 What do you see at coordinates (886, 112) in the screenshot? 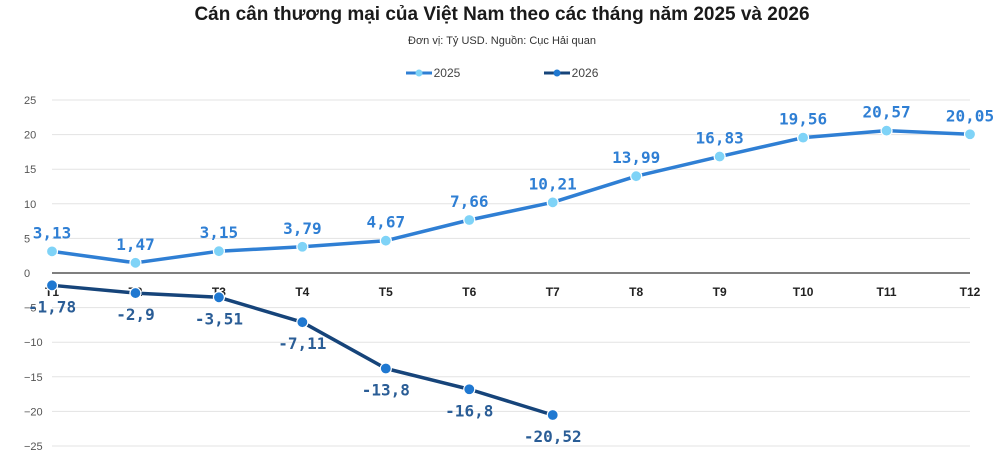
I see `data-label-2025: 20,57` at bounding box center [886, 112].